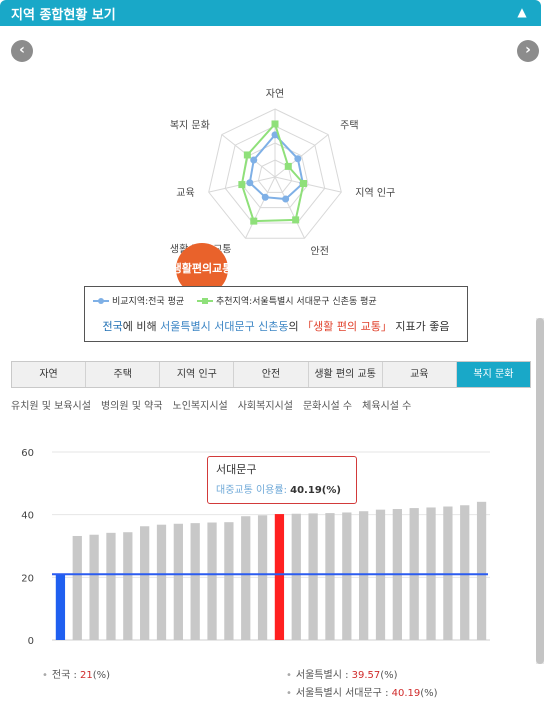 The image size is (544, 707). Describe the element at coordinates (323, 675) in the screenshot. I see `footnote-seoul-label: 서울특별시 :` at that location.